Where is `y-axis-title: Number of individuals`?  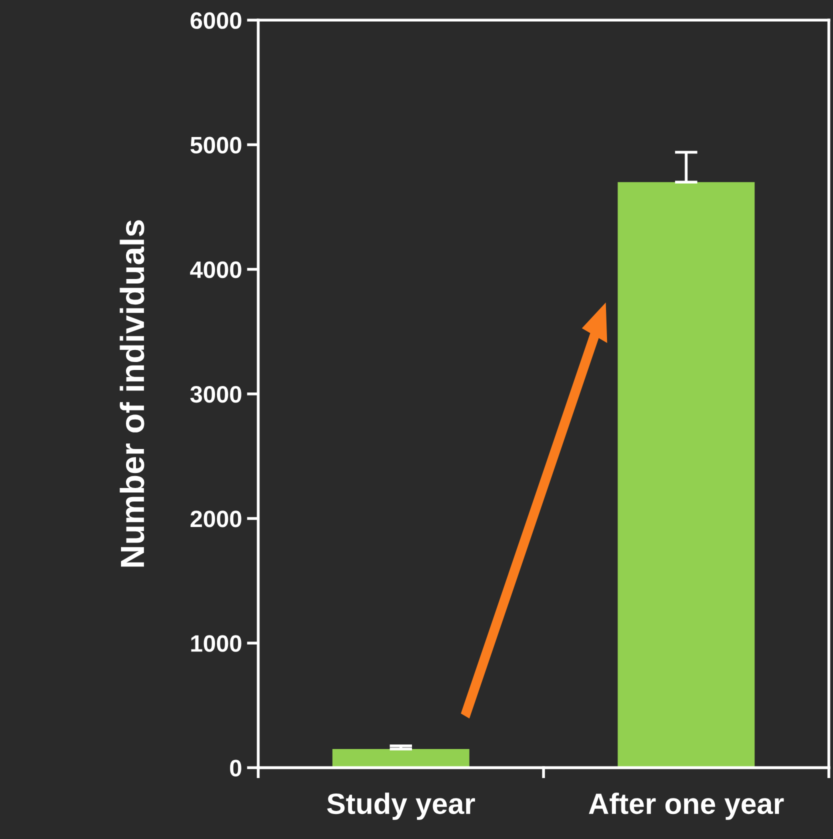
y-axis-title: Number of individuals is located at coordinates (132, 393).